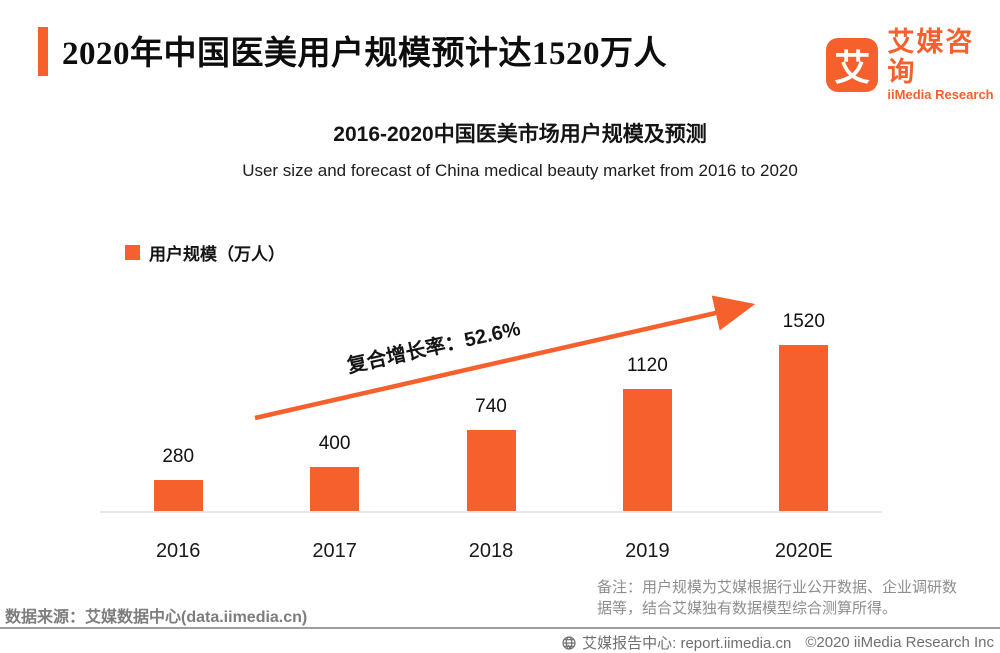 Image resolution: width=1000 pixels, height=653 pixels. What do you see at coordinates (132, 252) in the screenshot?
I see `legend-swatch-icon` at bounding box center [132, 252].